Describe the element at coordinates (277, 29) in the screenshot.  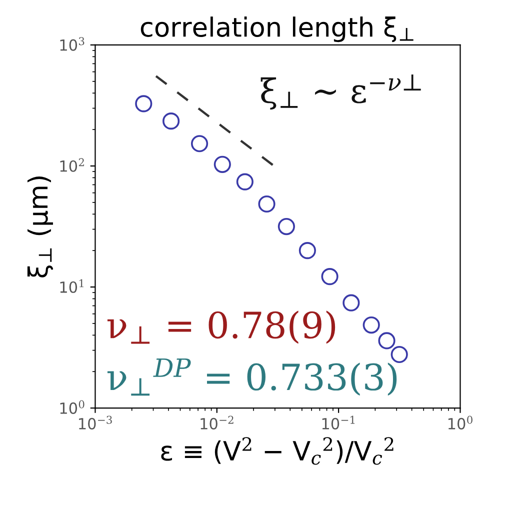
I see `chart-title: correlation length ξ$_{⊥}$` at that location.